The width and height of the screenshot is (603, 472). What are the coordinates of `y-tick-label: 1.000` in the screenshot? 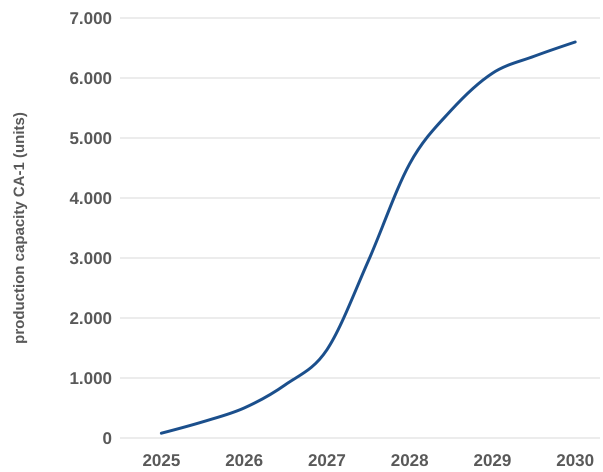 It's located at (90, 378).